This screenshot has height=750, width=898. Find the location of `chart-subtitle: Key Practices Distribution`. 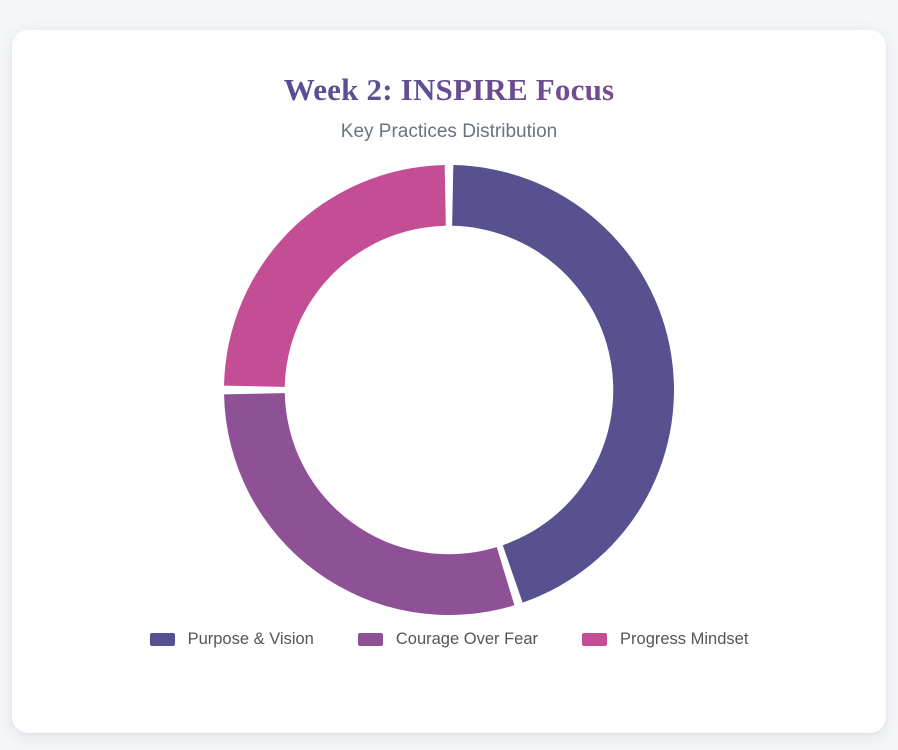

chart-subtitle: Key Practices Distribution is located at coordinates (449, 131).